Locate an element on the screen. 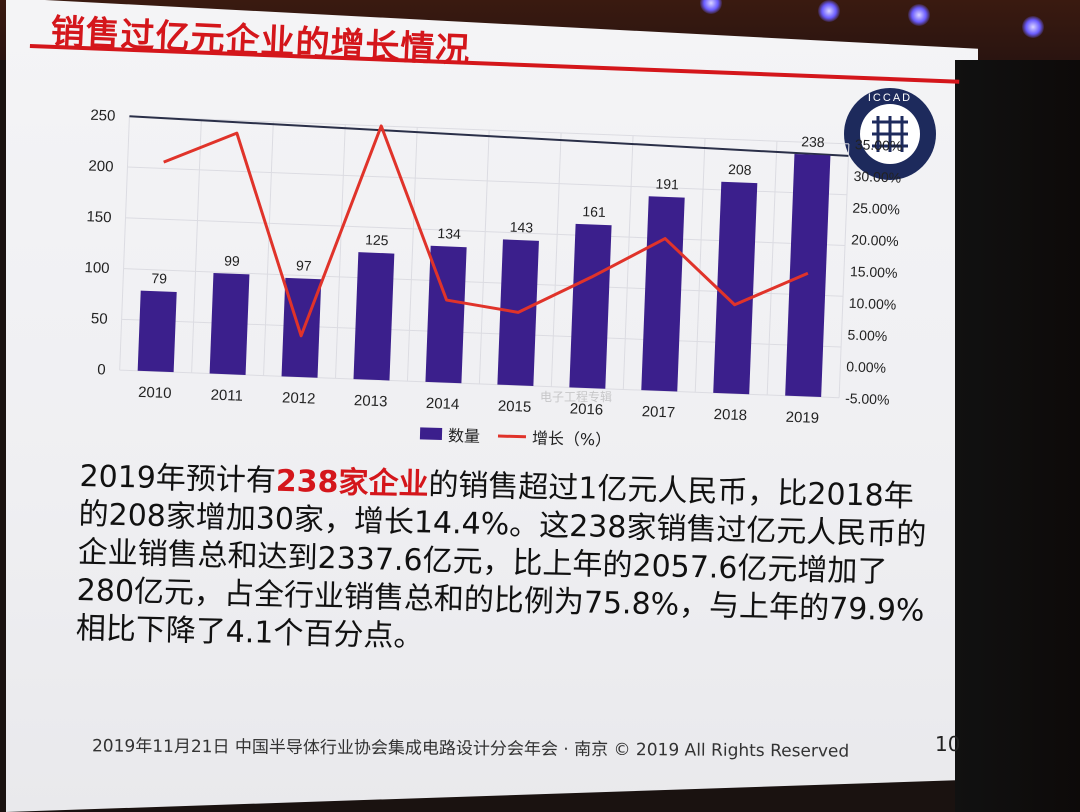 The image size is (1080, 812). x-tick-label: 2011 is located at coordinates (226, 396).